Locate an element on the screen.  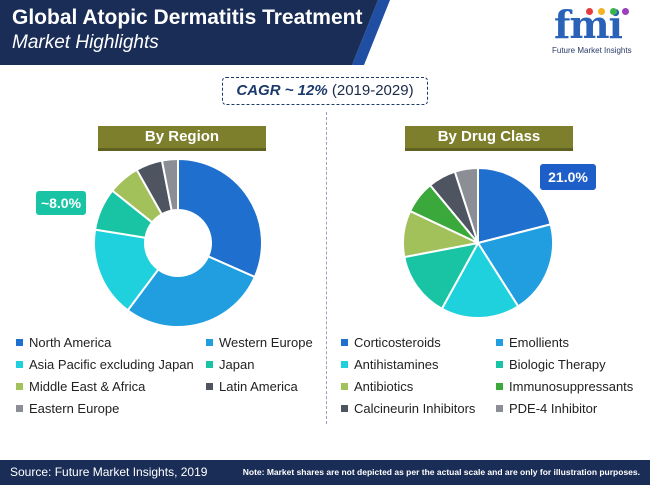
page-title: Global Atopic Dermatitis Treatment is located at coordinates (187, 17).